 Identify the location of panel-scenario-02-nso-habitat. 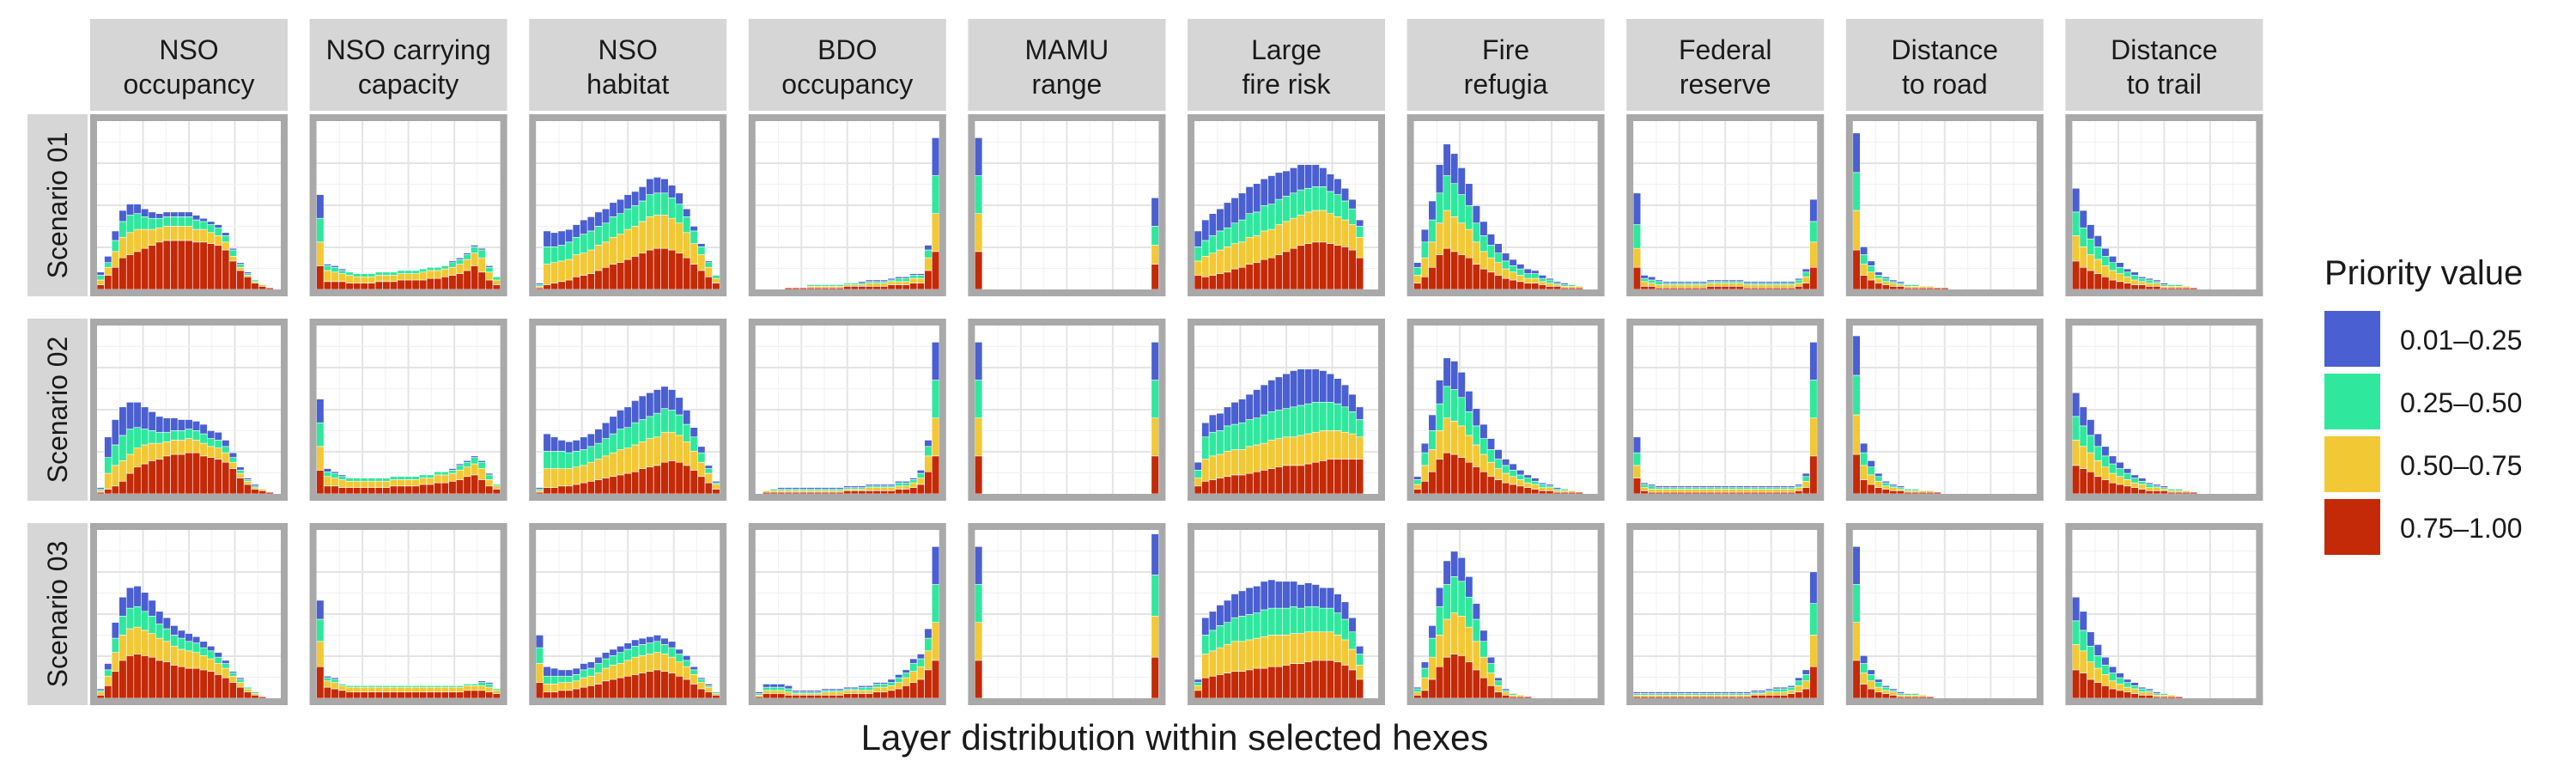
(628, 410).